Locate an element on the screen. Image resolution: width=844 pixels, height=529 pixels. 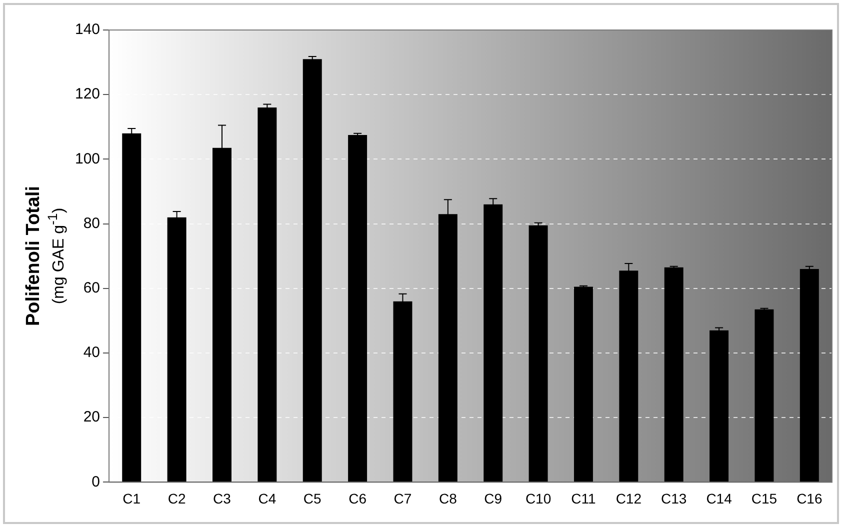
x-tick-label: C12 is located at coordinates (629, 498).